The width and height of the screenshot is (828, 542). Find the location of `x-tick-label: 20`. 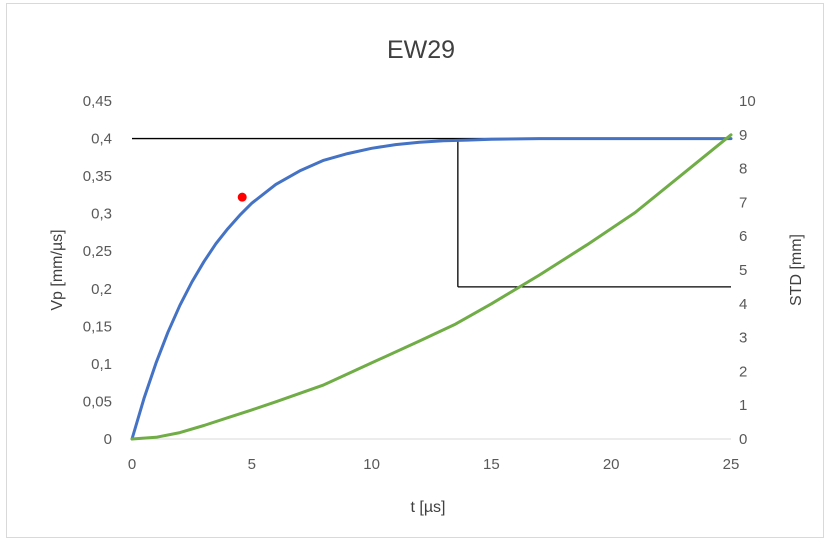

x-tick-label: 20 is located at coordinates (611, 464).